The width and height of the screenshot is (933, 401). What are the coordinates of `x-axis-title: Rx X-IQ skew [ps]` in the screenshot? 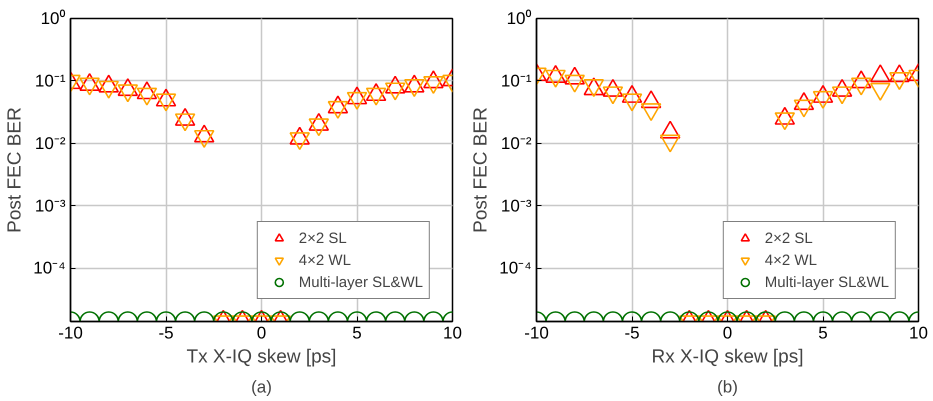 It's located at (727, 357).